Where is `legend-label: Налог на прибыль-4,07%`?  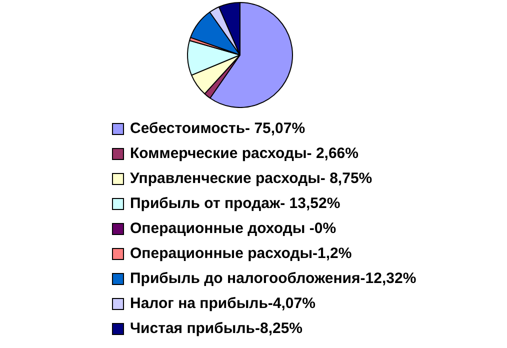 legend-label: Налог на прибыль-4,07% is located at coordinates (223, 303).